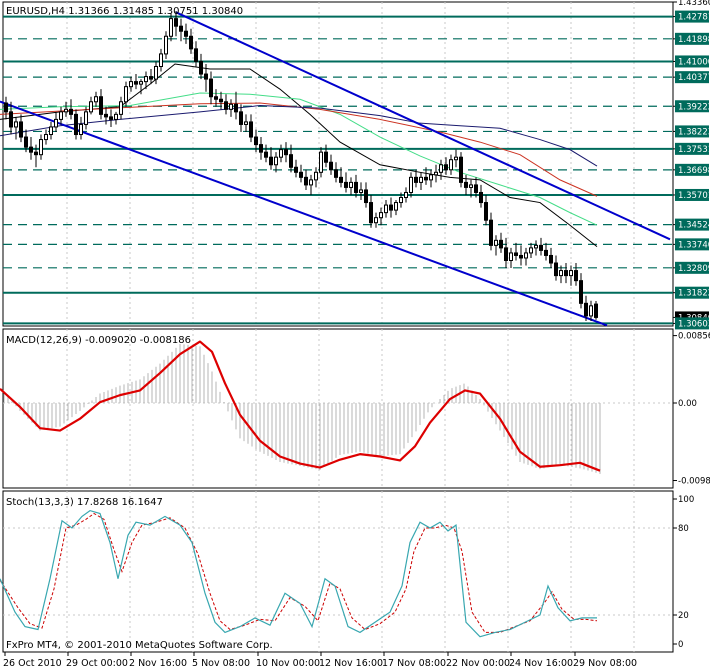 This screenshot has height=671, width=710. What do you see at coordinates (694, 337) in the screenshot?
I see `macd-tick-label: 0.00856` at bounding box center [694, 337].